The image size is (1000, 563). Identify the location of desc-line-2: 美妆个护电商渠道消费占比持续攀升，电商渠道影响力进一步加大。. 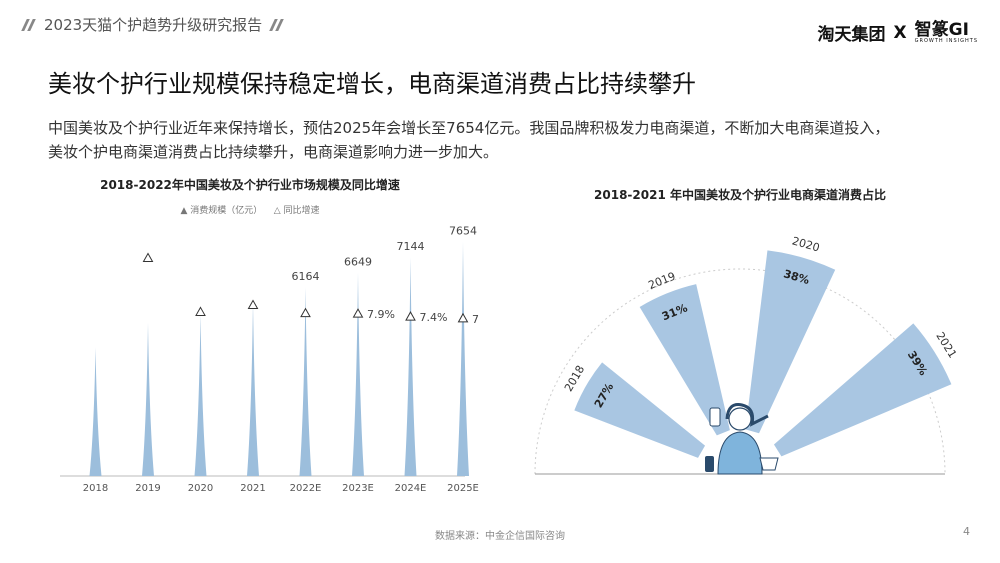
(273, 152).